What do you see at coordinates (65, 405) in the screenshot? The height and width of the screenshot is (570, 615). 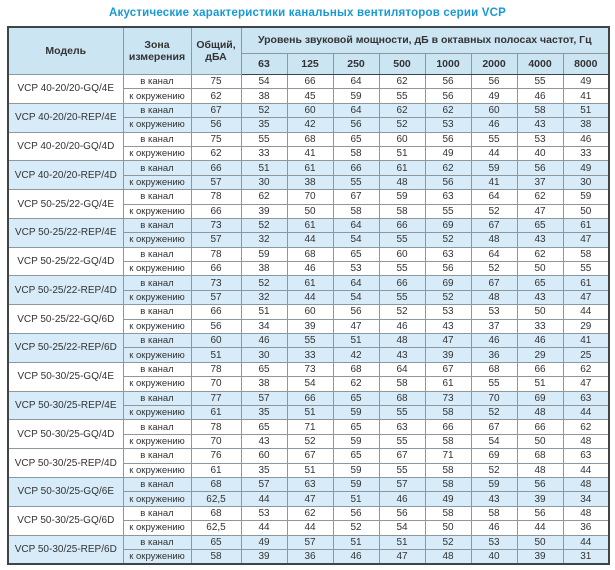 I see `model-cell: VCP 50-30/25-REP/4E` at bounding box center [65, 405].